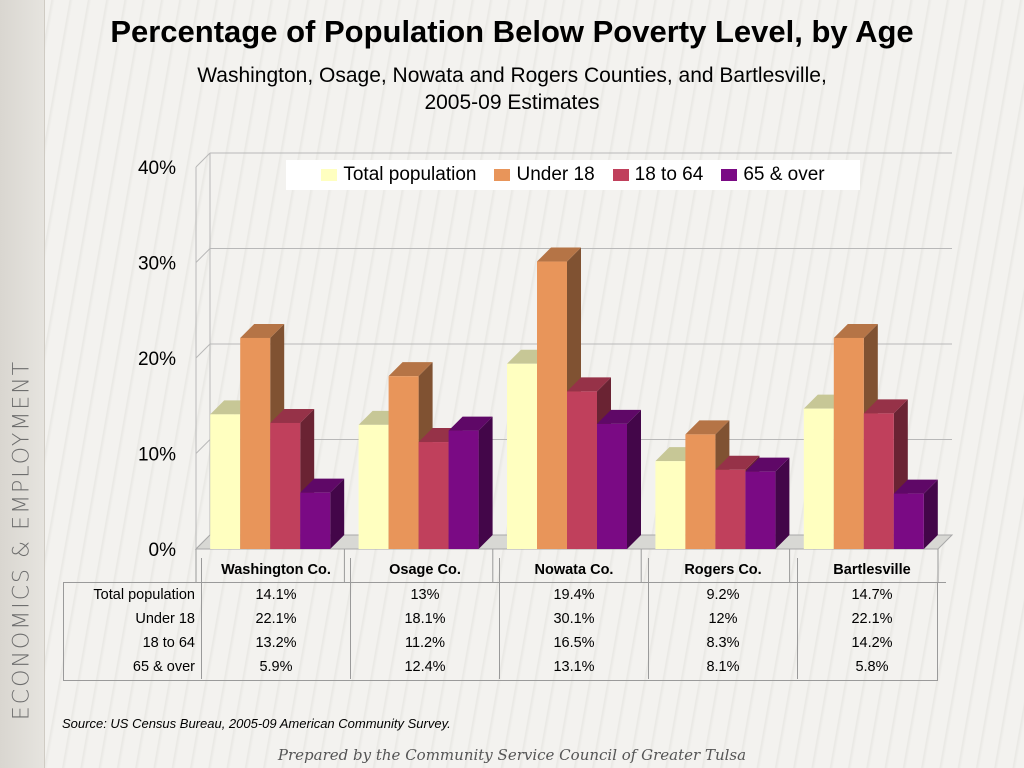 The height and width of the screenshot is (768, 1024). Describe the element at coordinates (425, 570) in the screenshot. I see `category-label: Osage Co.` at that location.